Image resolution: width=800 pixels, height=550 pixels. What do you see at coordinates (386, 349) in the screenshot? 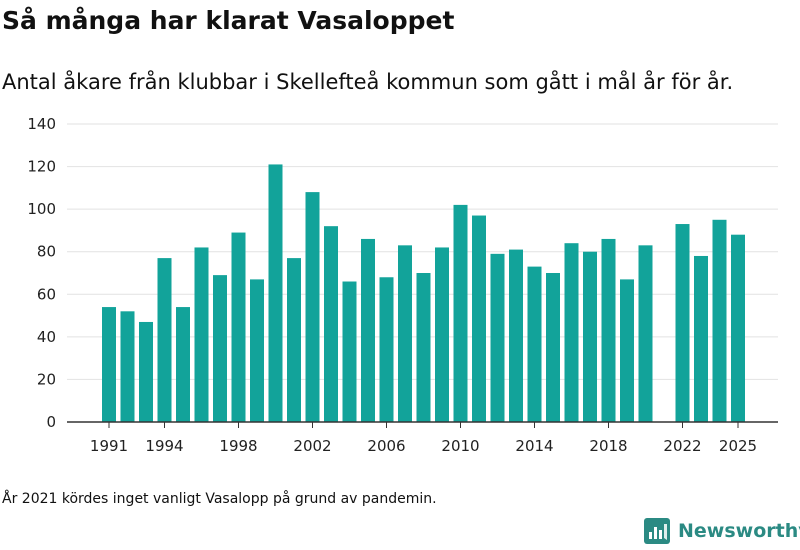
I see `bar-2006` at bounding box center [386, 349].